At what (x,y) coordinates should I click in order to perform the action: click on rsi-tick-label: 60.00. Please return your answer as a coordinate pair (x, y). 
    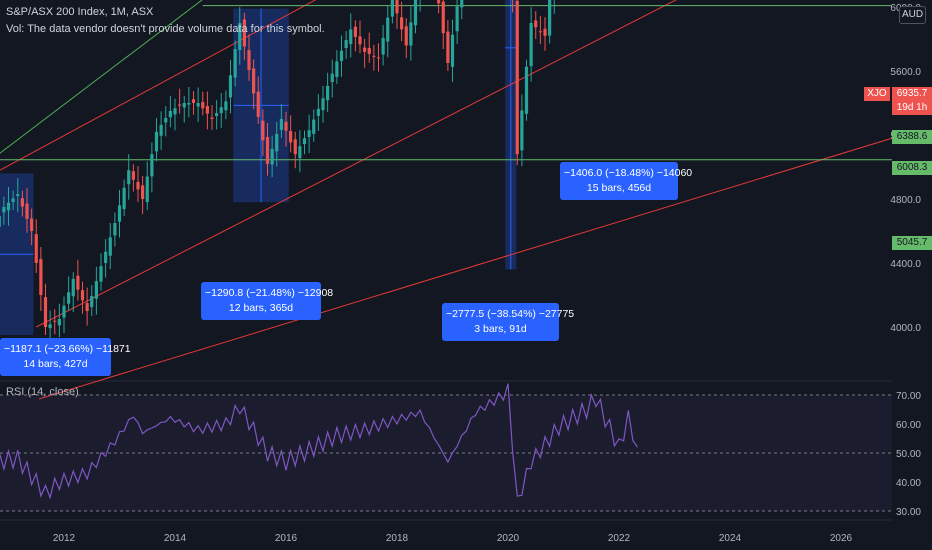
    Looking at the image, I should click on (908, 425).